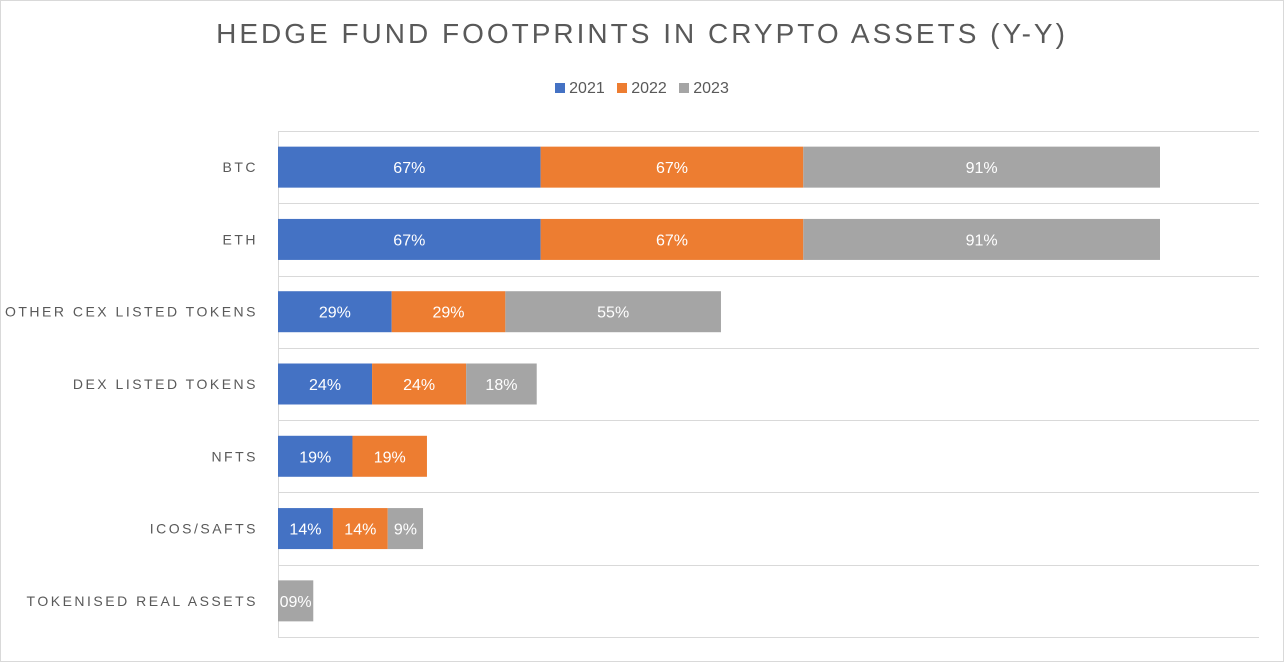  What do you see at coordinates (131, 312) in the screenshot?
I see `category-label: OTHER CEX LISTED TOKENS` at bounding box center [131, 312].